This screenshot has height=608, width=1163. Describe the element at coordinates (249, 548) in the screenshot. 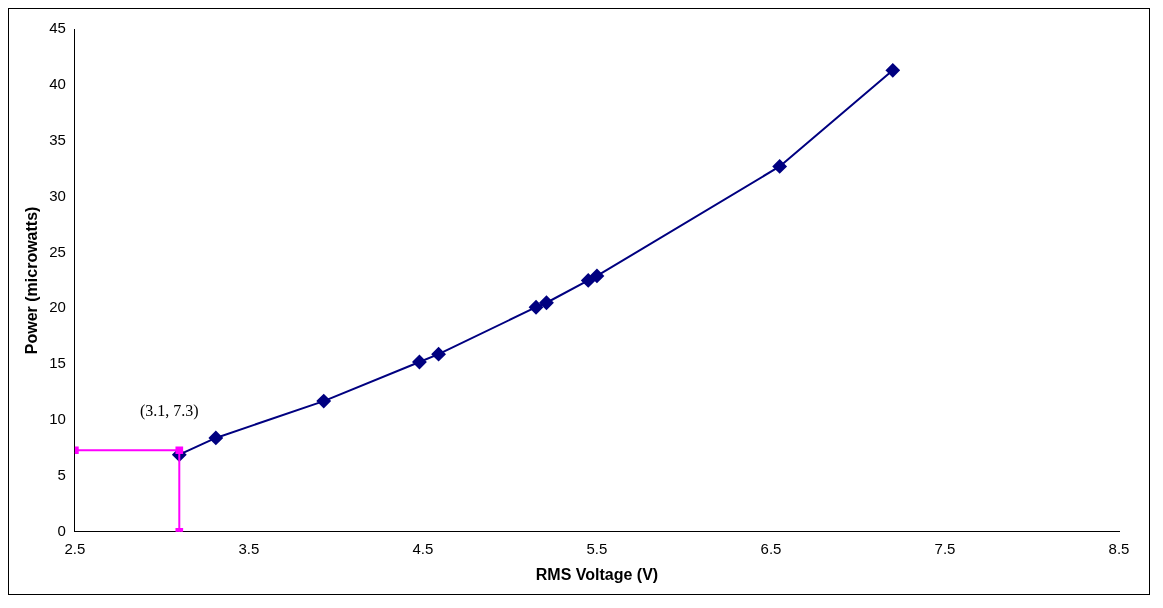

I see `x-tick-label: 3.5` at that location.